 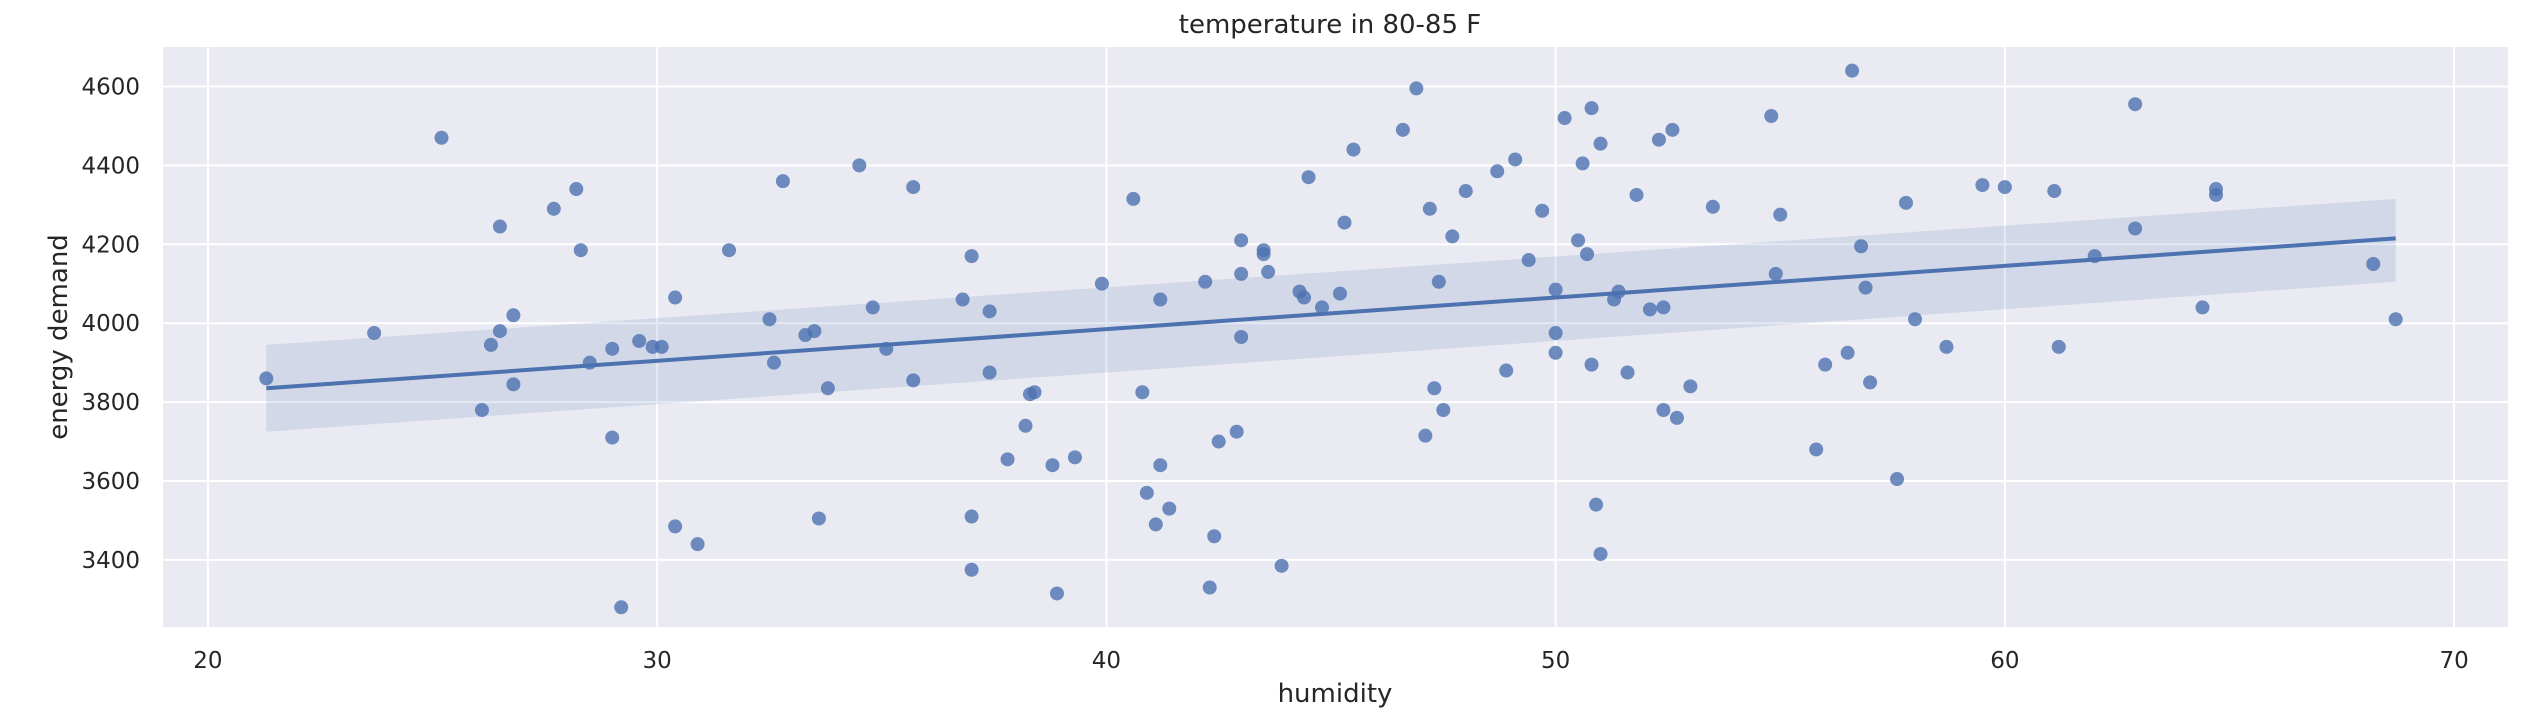 I want to click on y-axis-label: energy demand, so click(x=59, y=337).